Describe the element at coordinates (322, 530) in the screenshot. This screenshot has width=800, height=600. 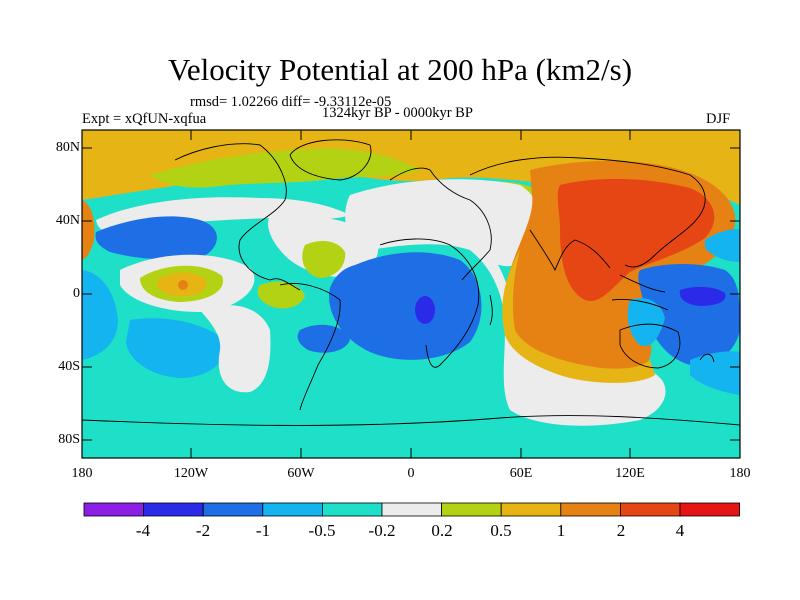
I see `colorbar-label: -0.5` at that location.